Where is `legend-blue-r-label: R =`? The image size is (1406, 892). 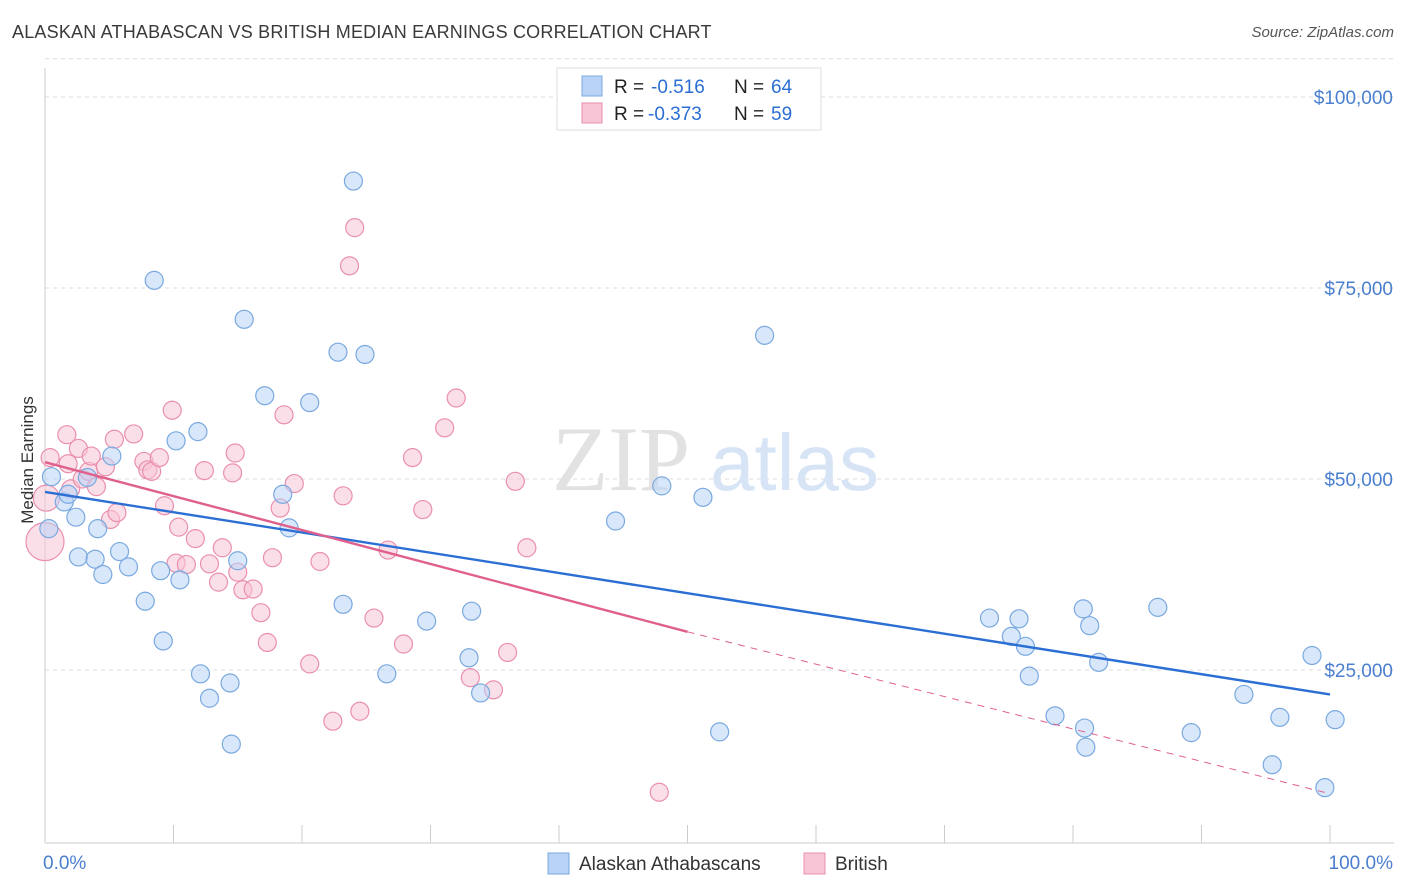 legend-blue-r-label: R = is located at coordinates (629, 87).